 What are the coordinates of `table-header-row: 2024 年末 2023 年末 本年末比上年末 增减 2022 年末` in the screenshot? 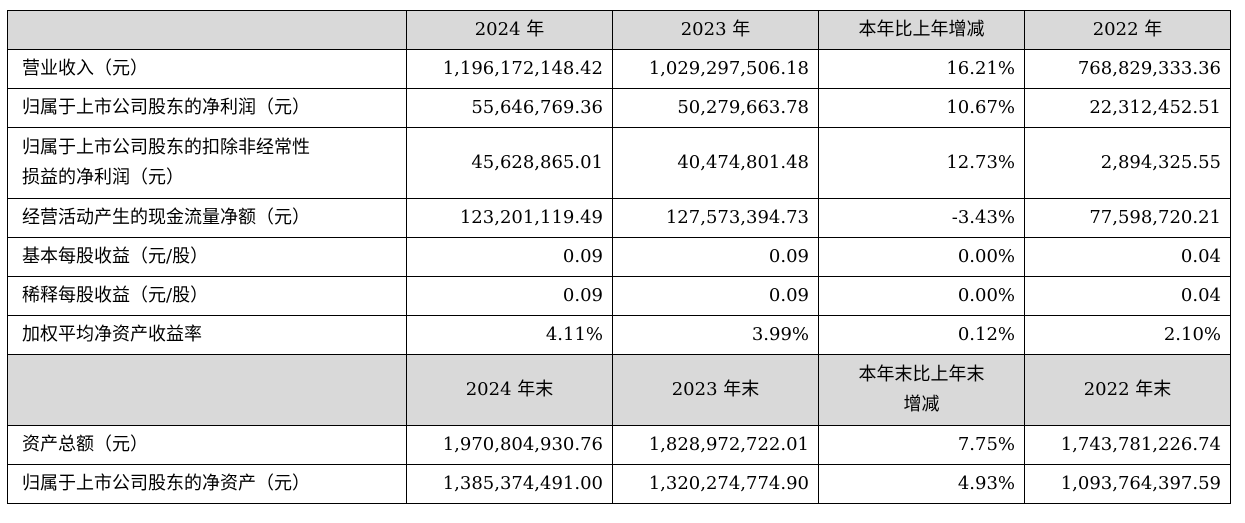 It's located at (619, 390).